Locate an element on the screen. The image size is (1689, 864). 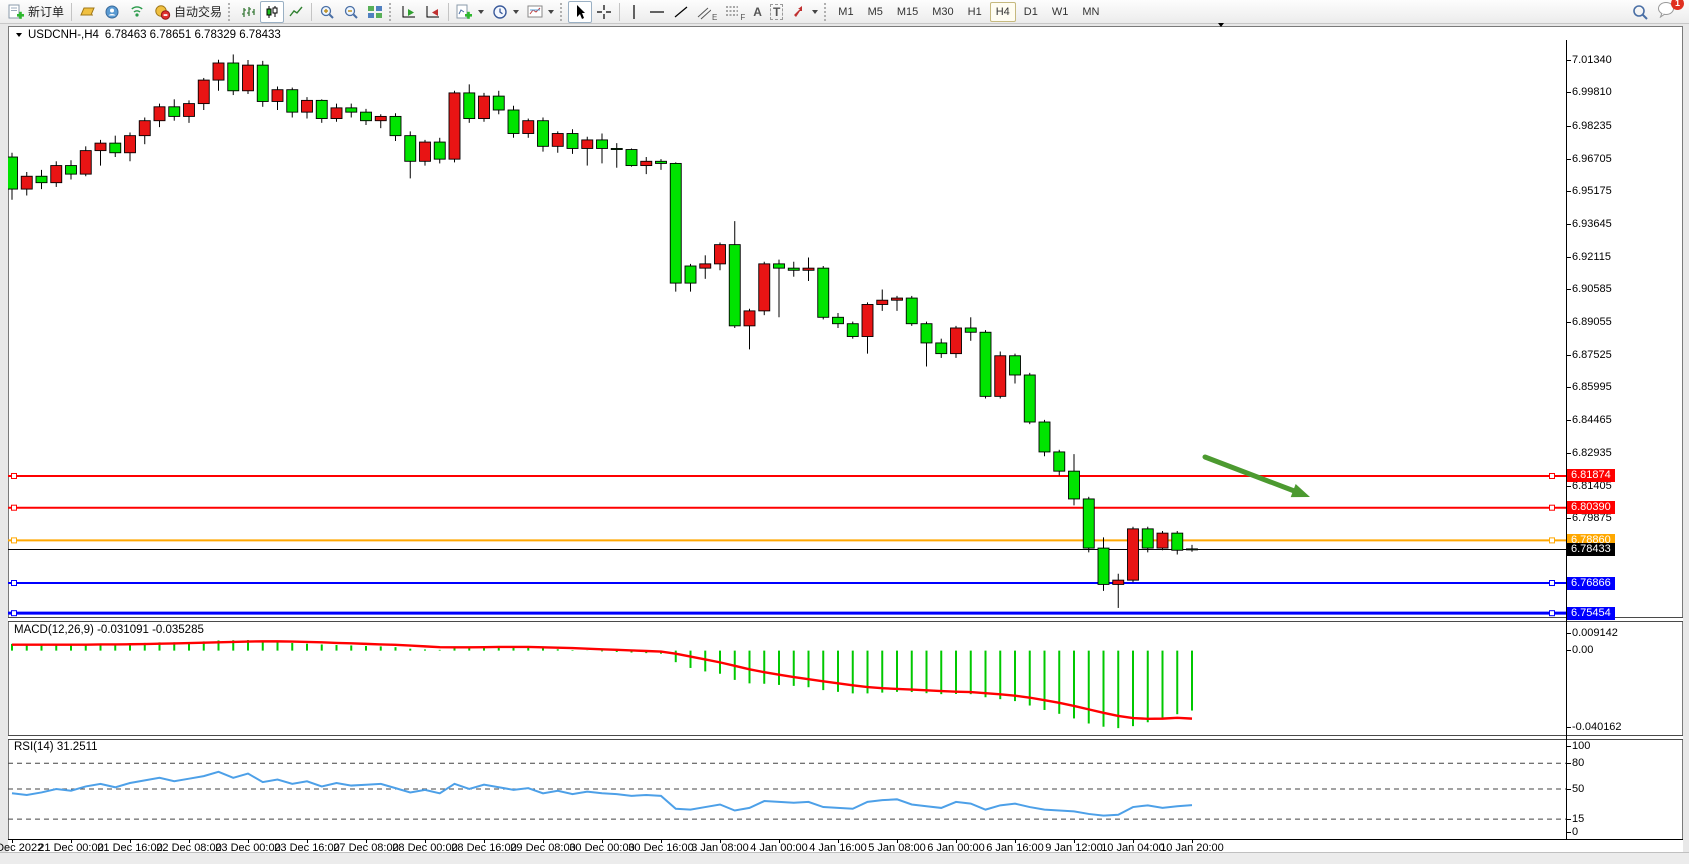
bar-chart-button is located at coordinates (248, 12).